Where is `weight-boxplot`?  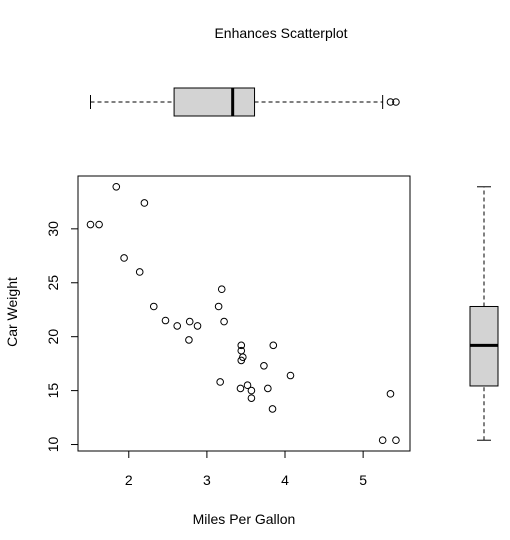
weight-boxplot is located at coordinates (484, 313).